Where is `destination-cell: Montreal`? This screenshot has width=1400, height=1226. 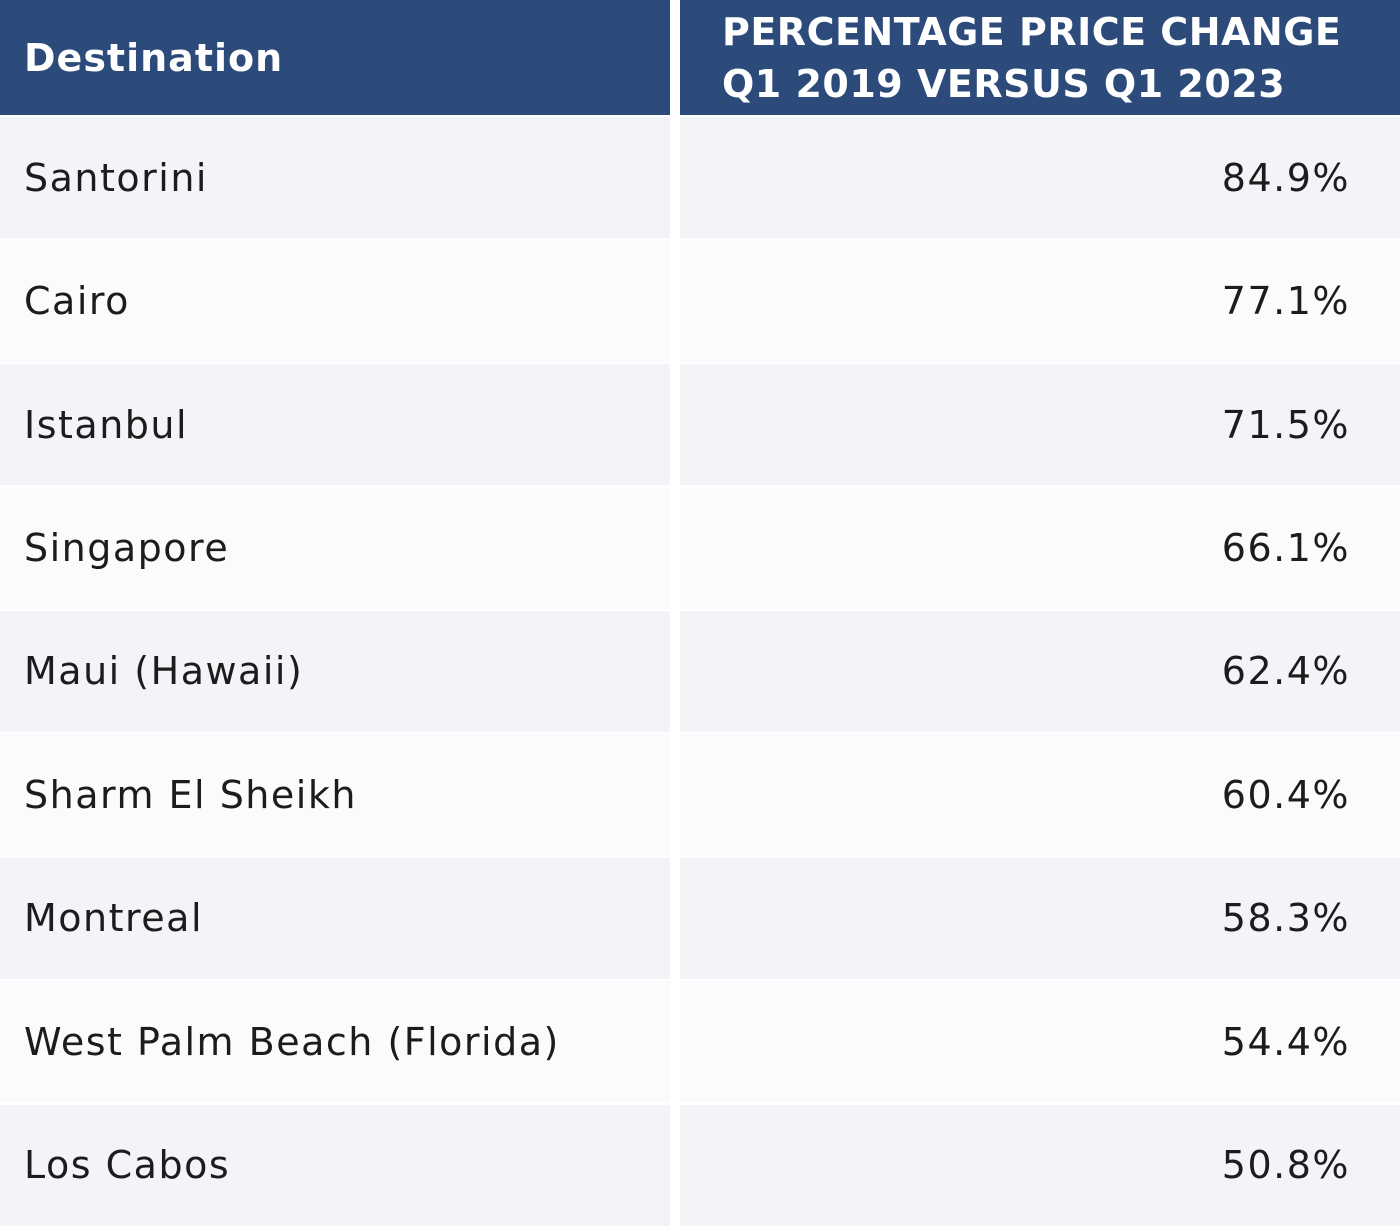 destination-cell: Montreal is located at coordinates (335, 918).